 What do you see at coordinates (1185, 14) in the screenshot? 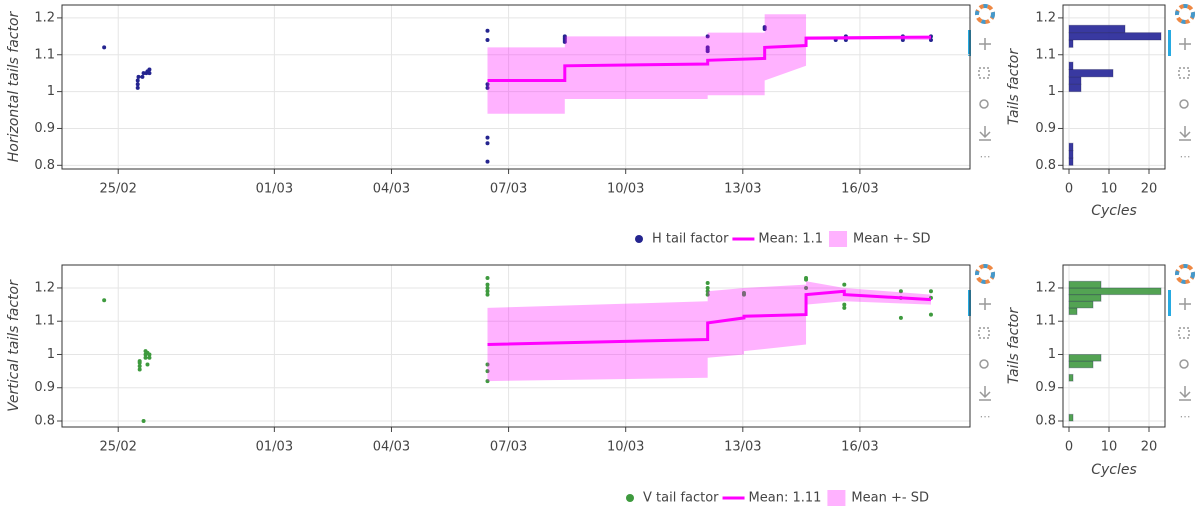
I see `logo` at bounding box center [1185, 14].